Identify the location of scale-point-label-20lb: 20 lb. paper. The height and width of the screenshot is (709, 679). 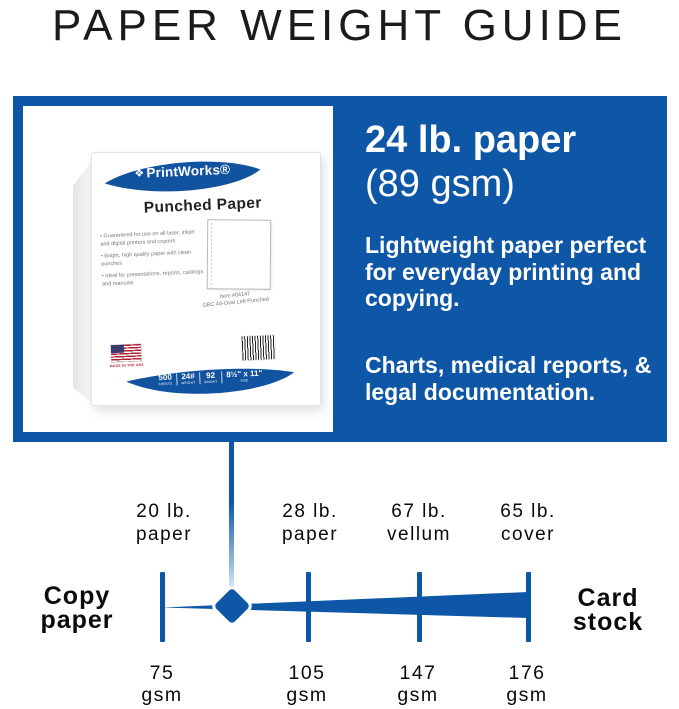
(164, 523).